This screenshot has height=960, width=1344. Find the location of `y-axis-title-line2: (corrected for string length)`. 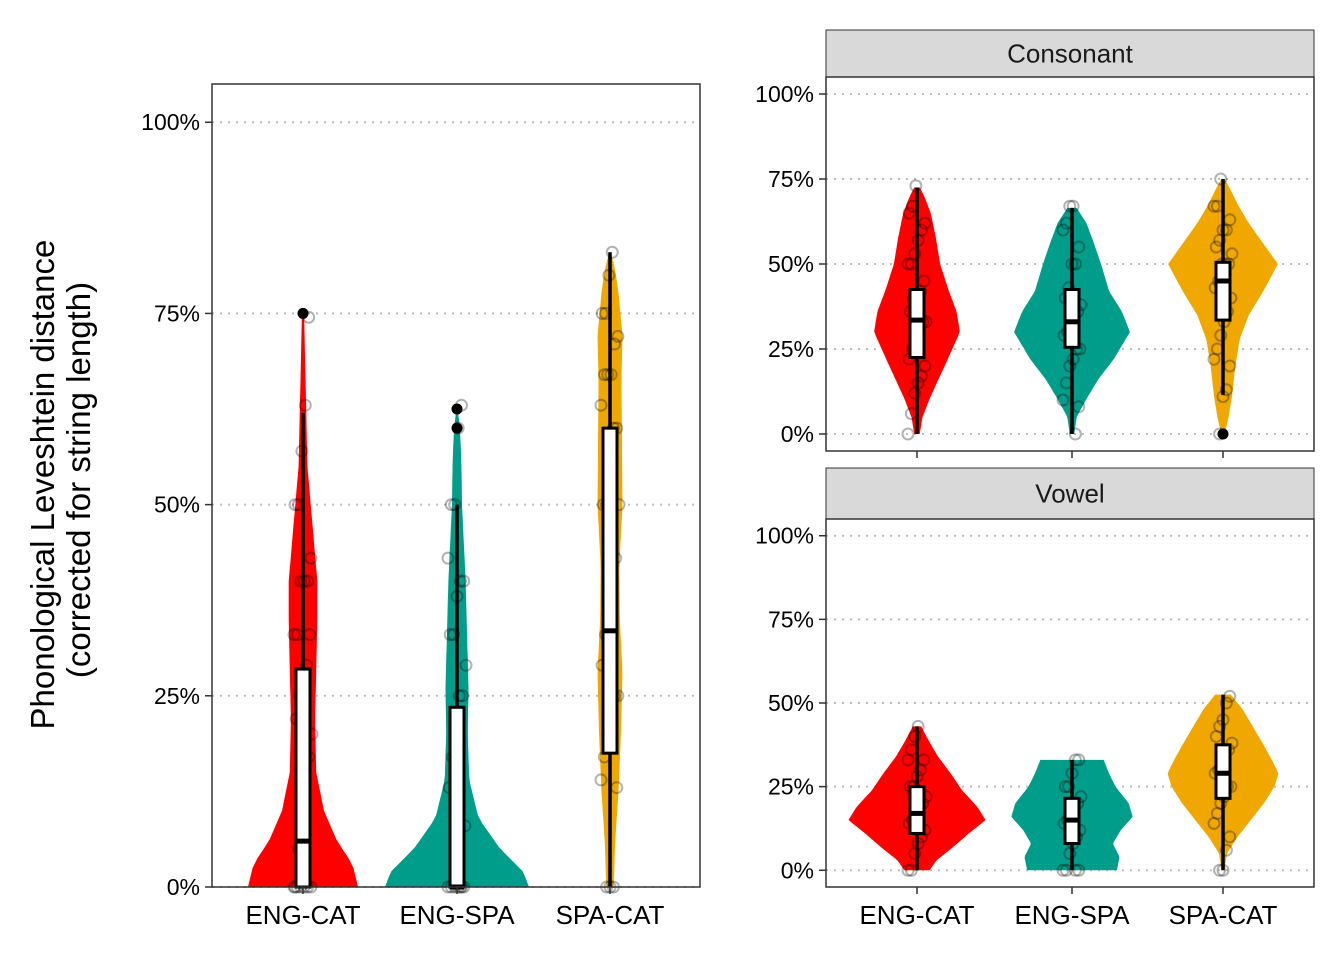

y-axis-title-line2: (corrected for string length) is located at coordinates (78, 480).